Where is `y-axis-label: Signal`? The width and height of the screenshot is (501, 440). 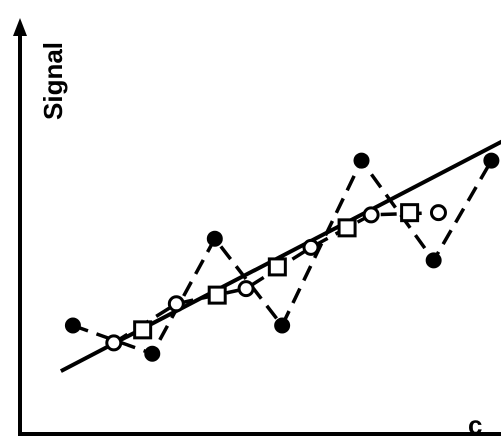 y-axis-label: Signal is located at coordinates (53, 81).